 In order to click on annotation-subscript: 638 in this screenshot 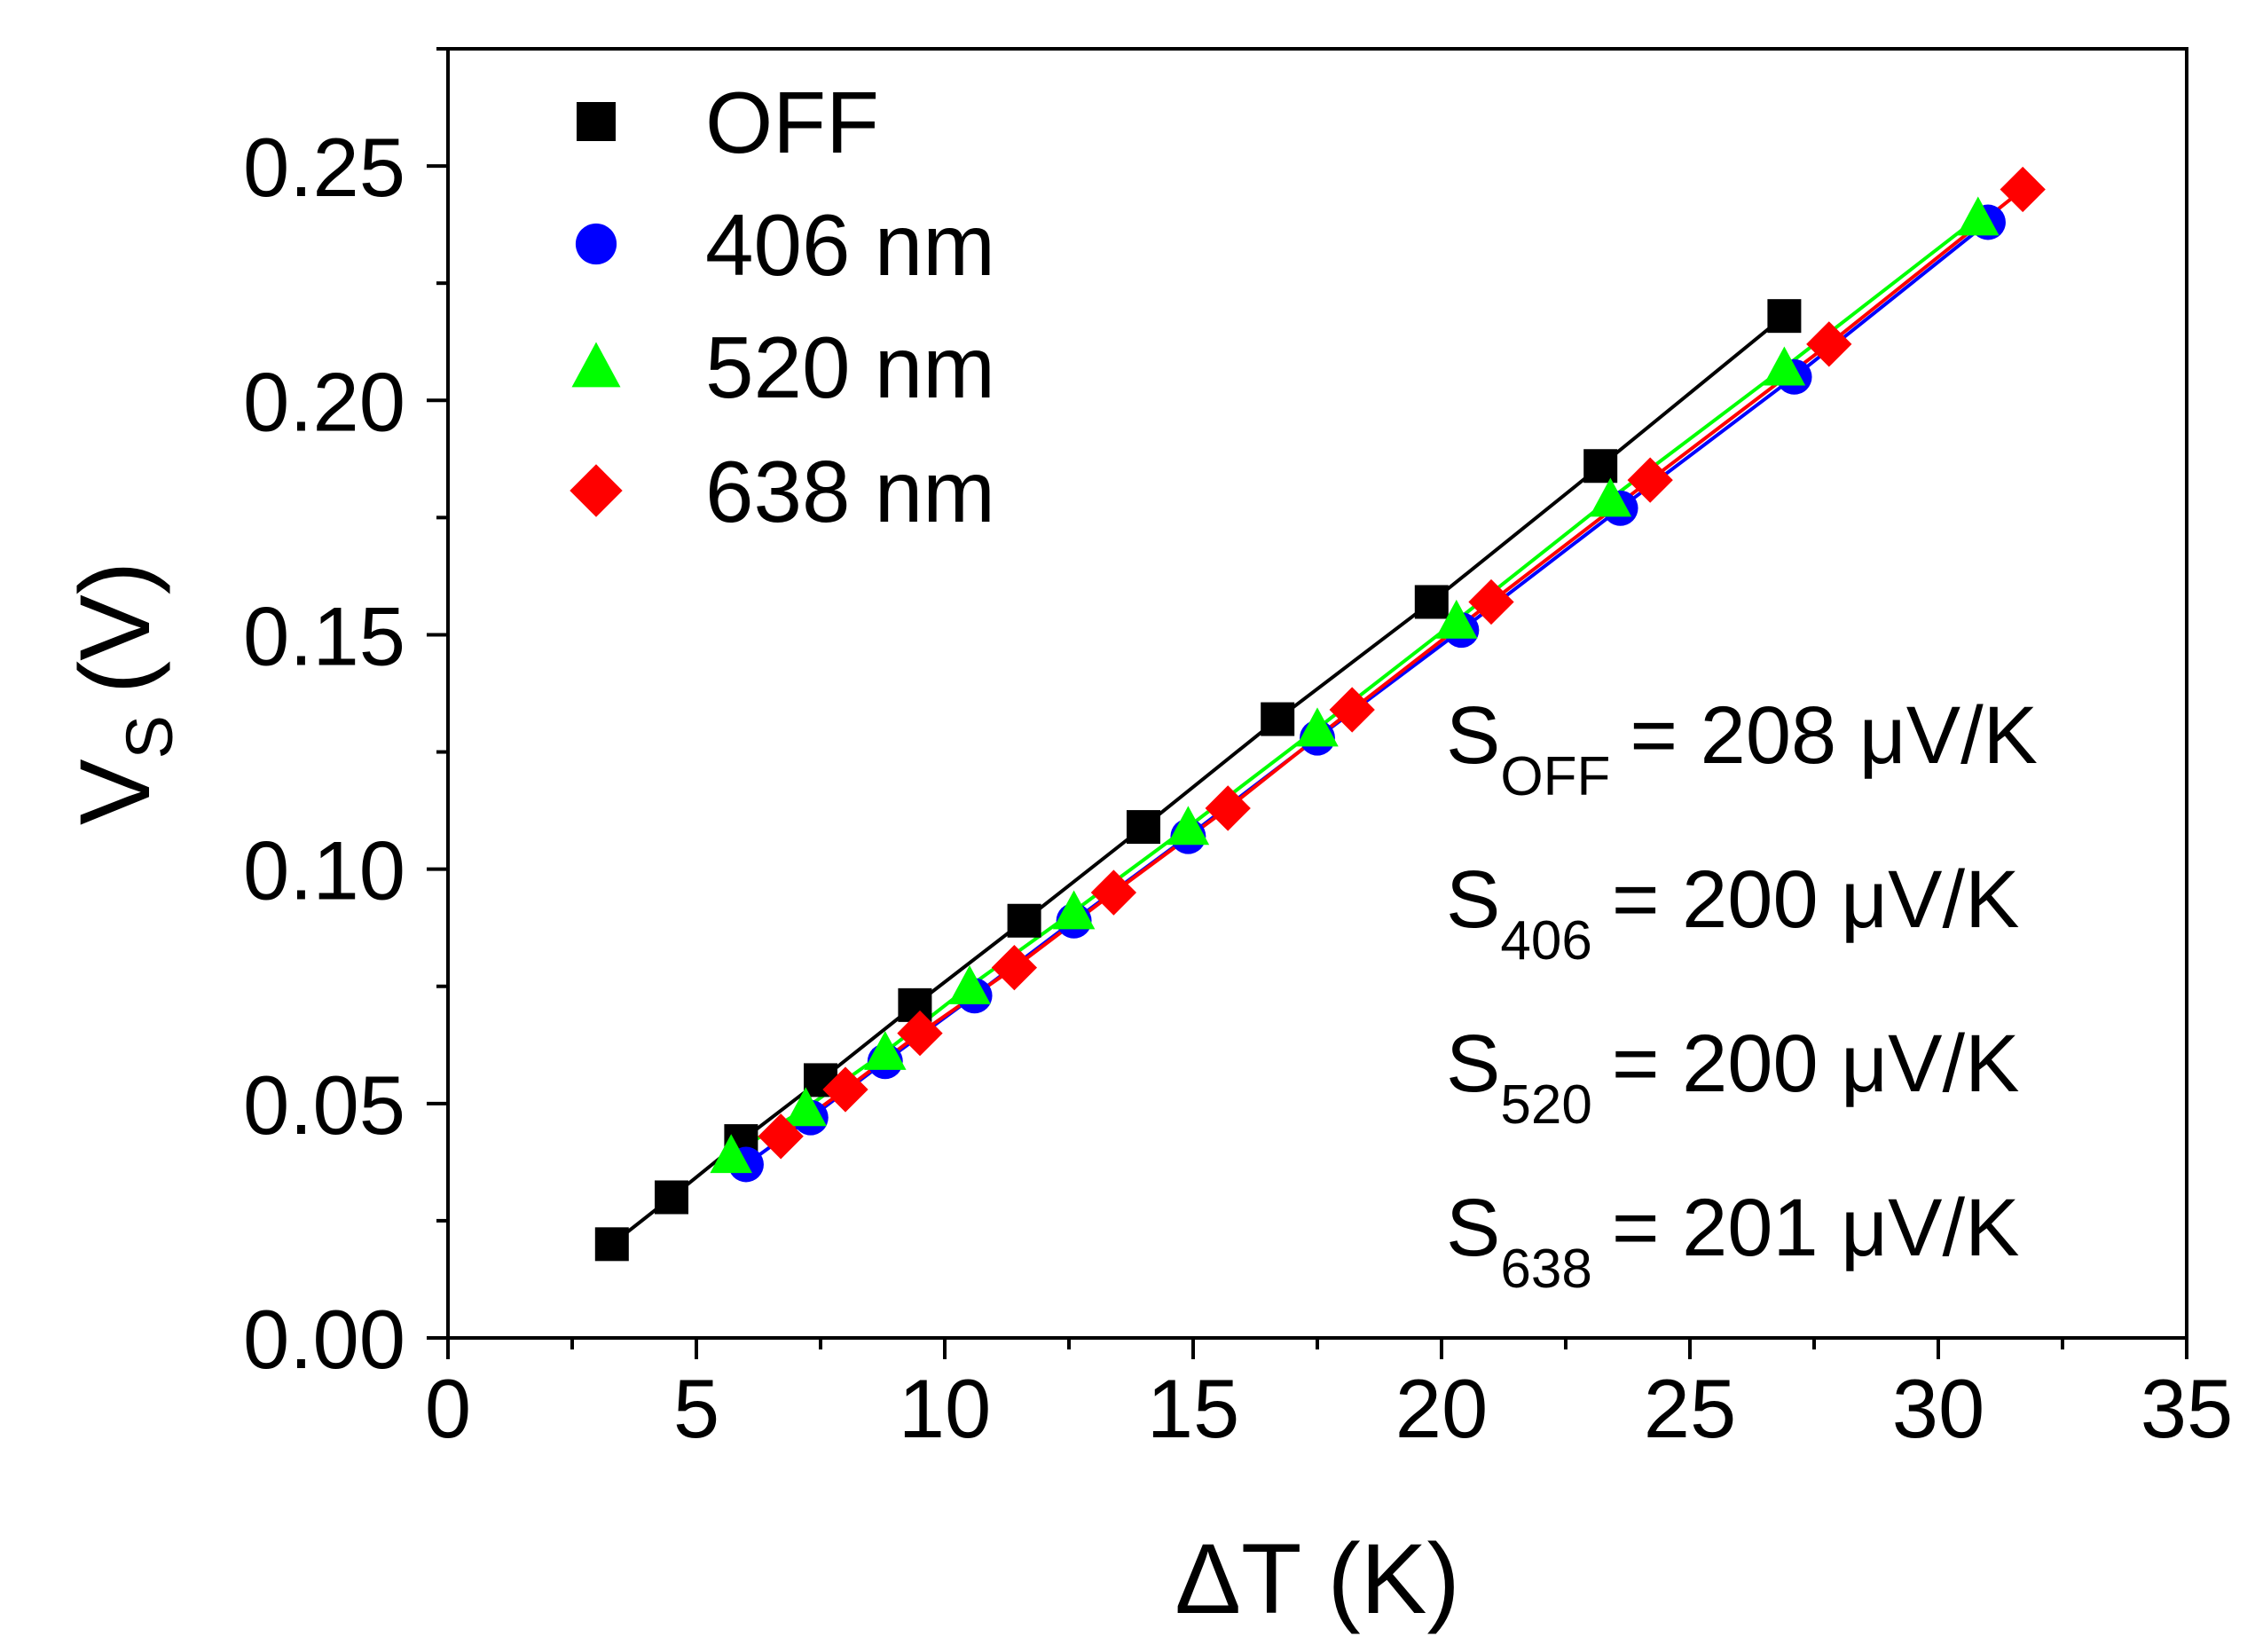, I will do `click(1545, 1269)`.